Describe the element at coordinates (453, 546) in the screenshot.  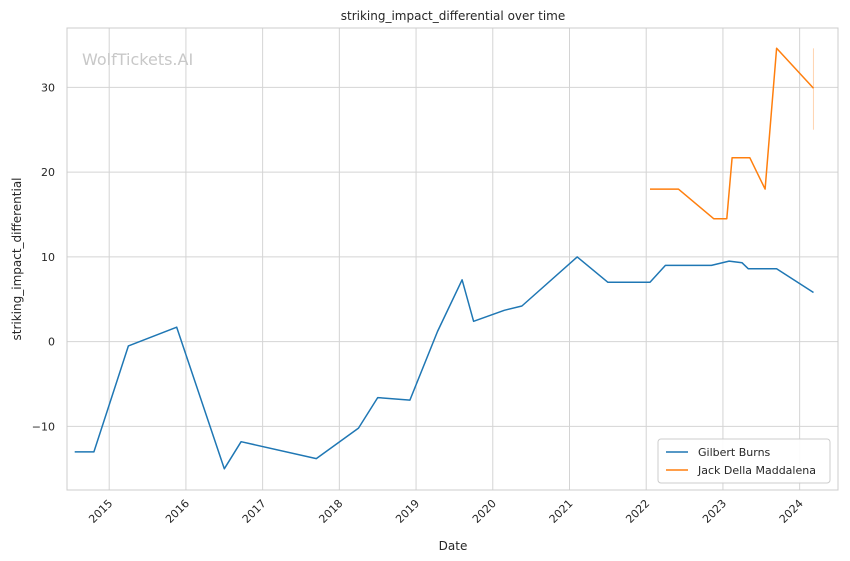
I see `x-axis-title: Date` at that location.